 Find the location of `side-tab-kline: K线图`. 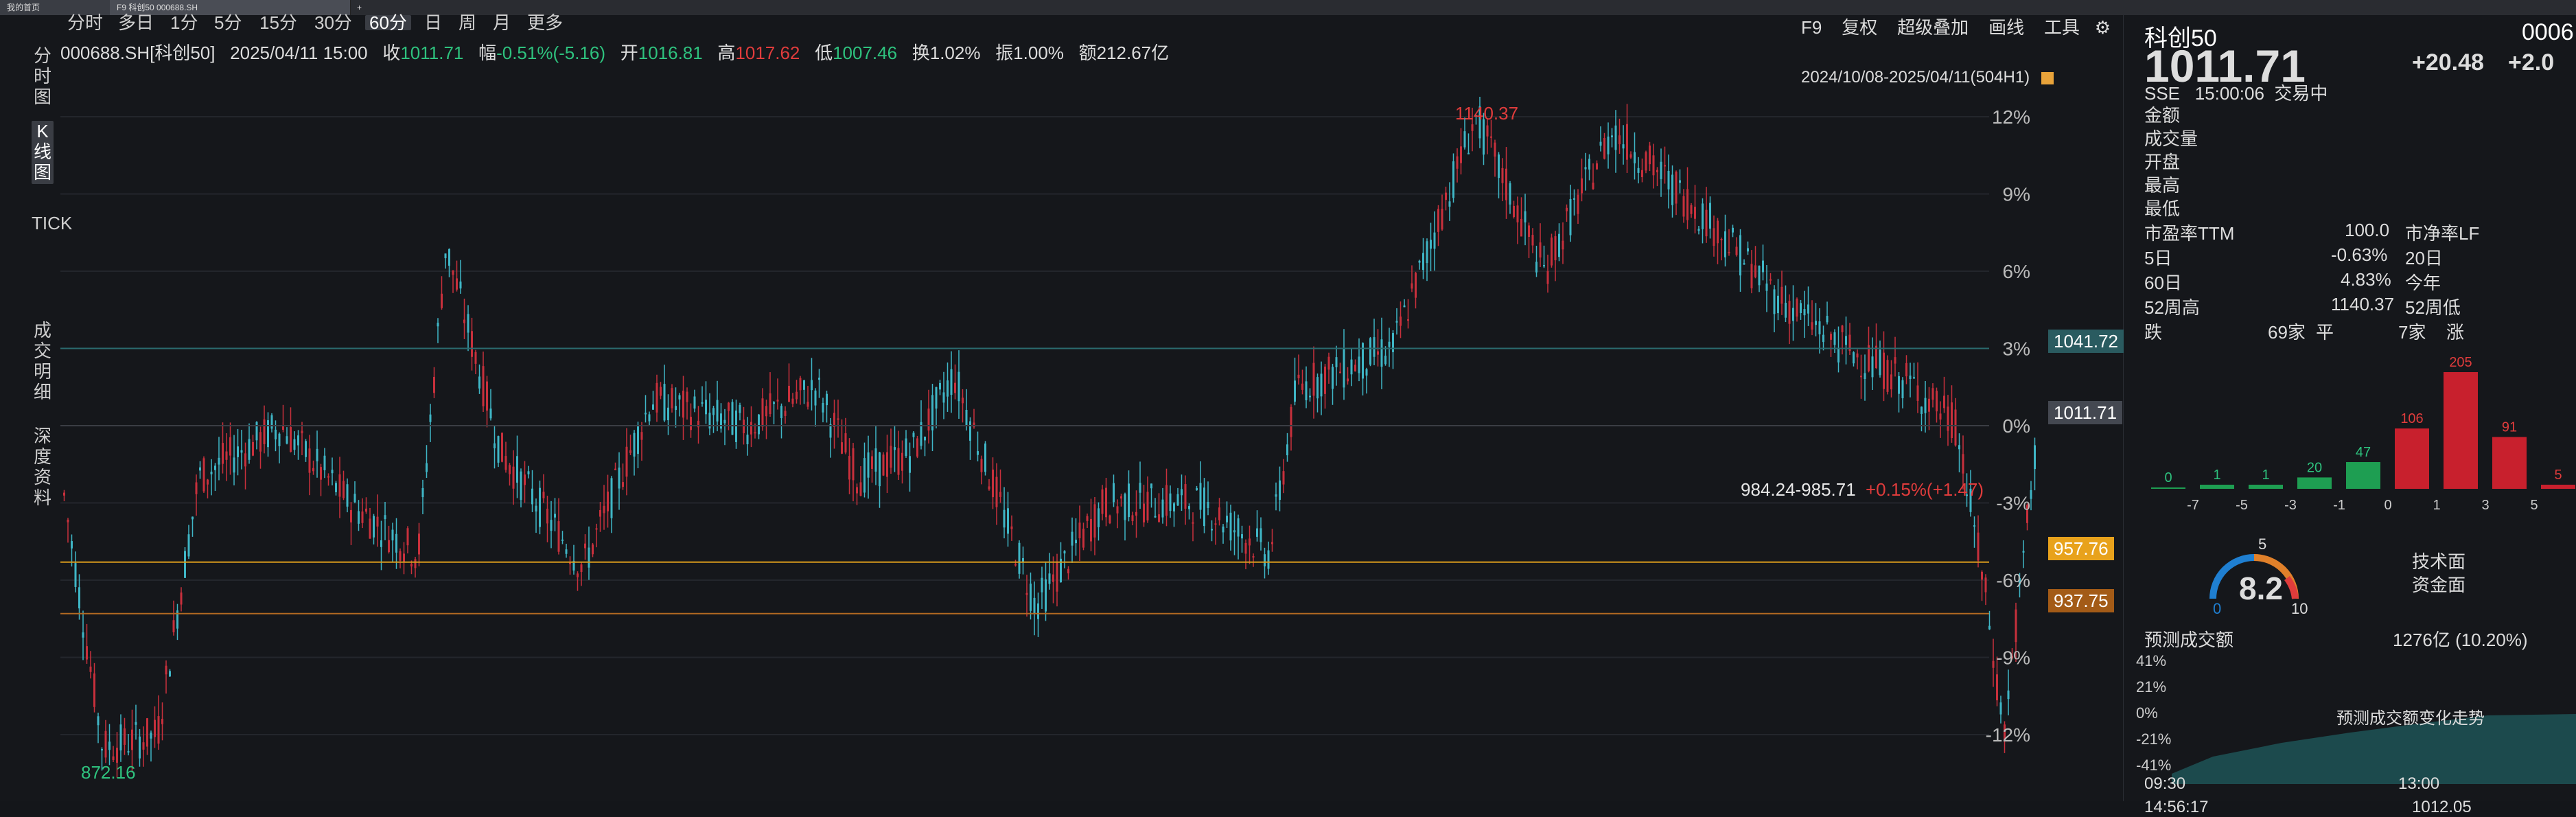

side-tab-kline: K线图 is located at coordinates (43, 152).